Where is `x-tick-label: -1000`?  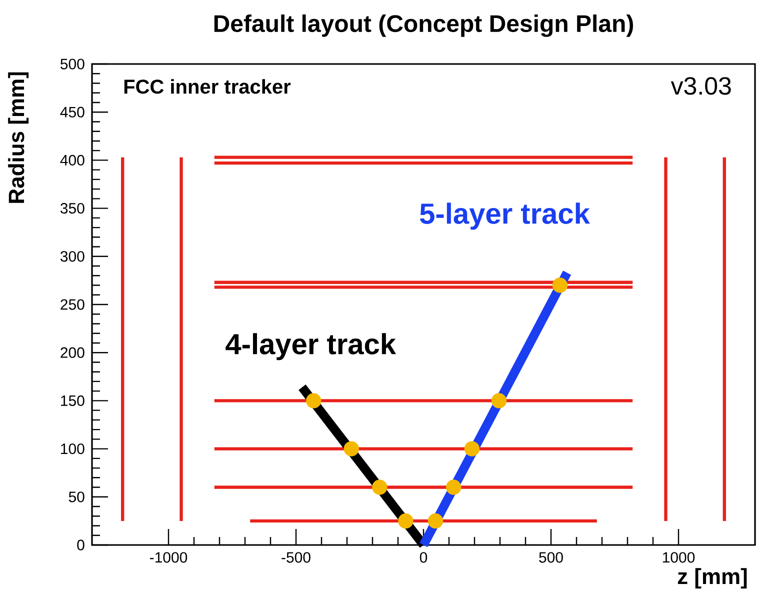 x-tick-label: -1000 is located at coordinates (169, 557).